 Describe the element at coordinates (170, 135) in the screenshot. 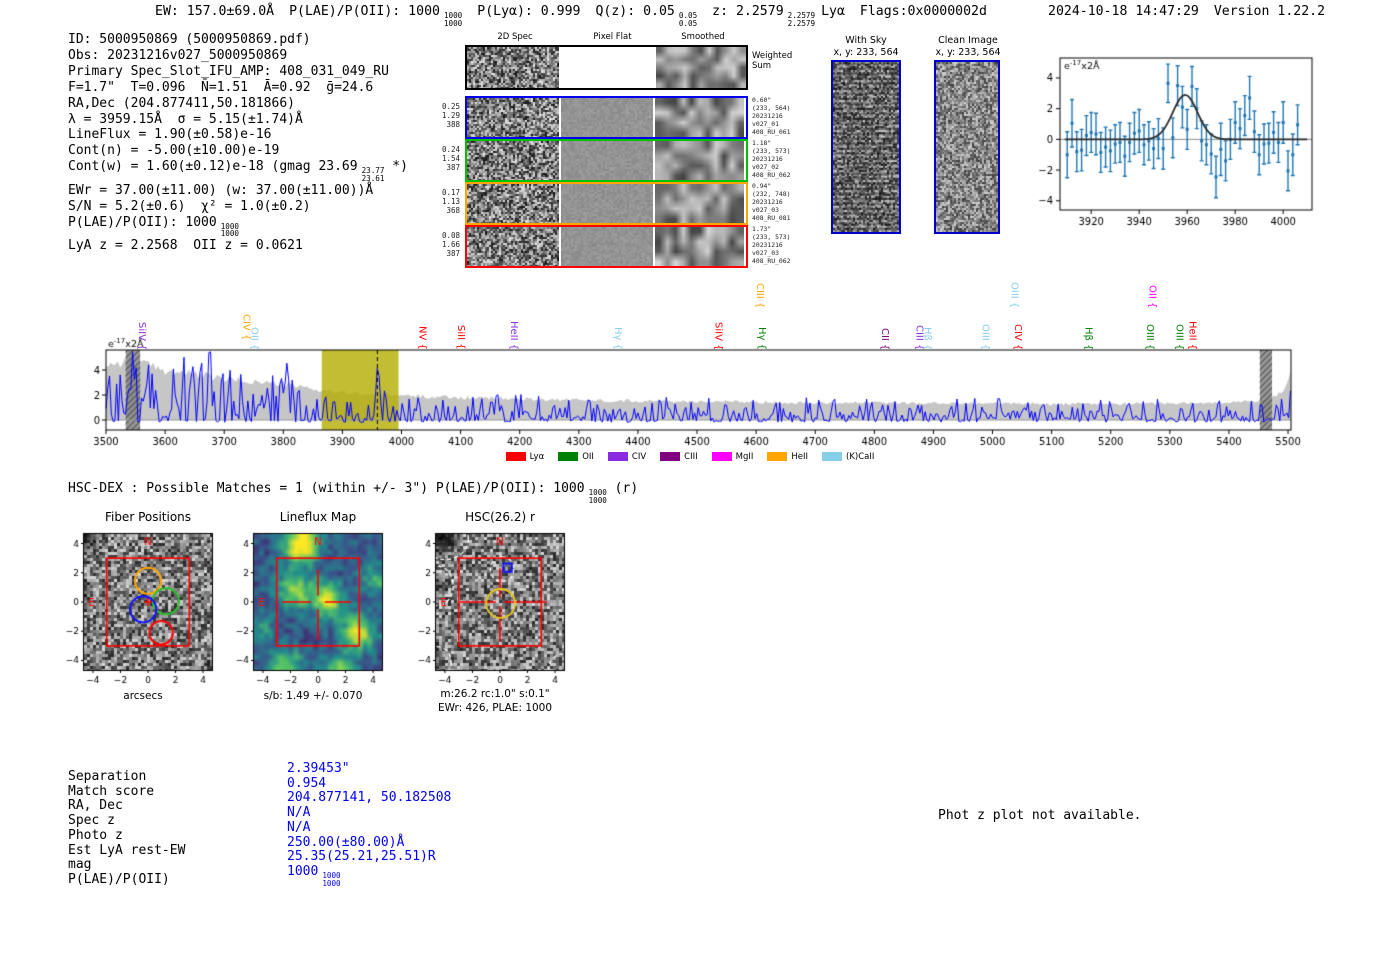

I see `info-line: LineFlux = 1.90(±0.58)e-16` at that location.